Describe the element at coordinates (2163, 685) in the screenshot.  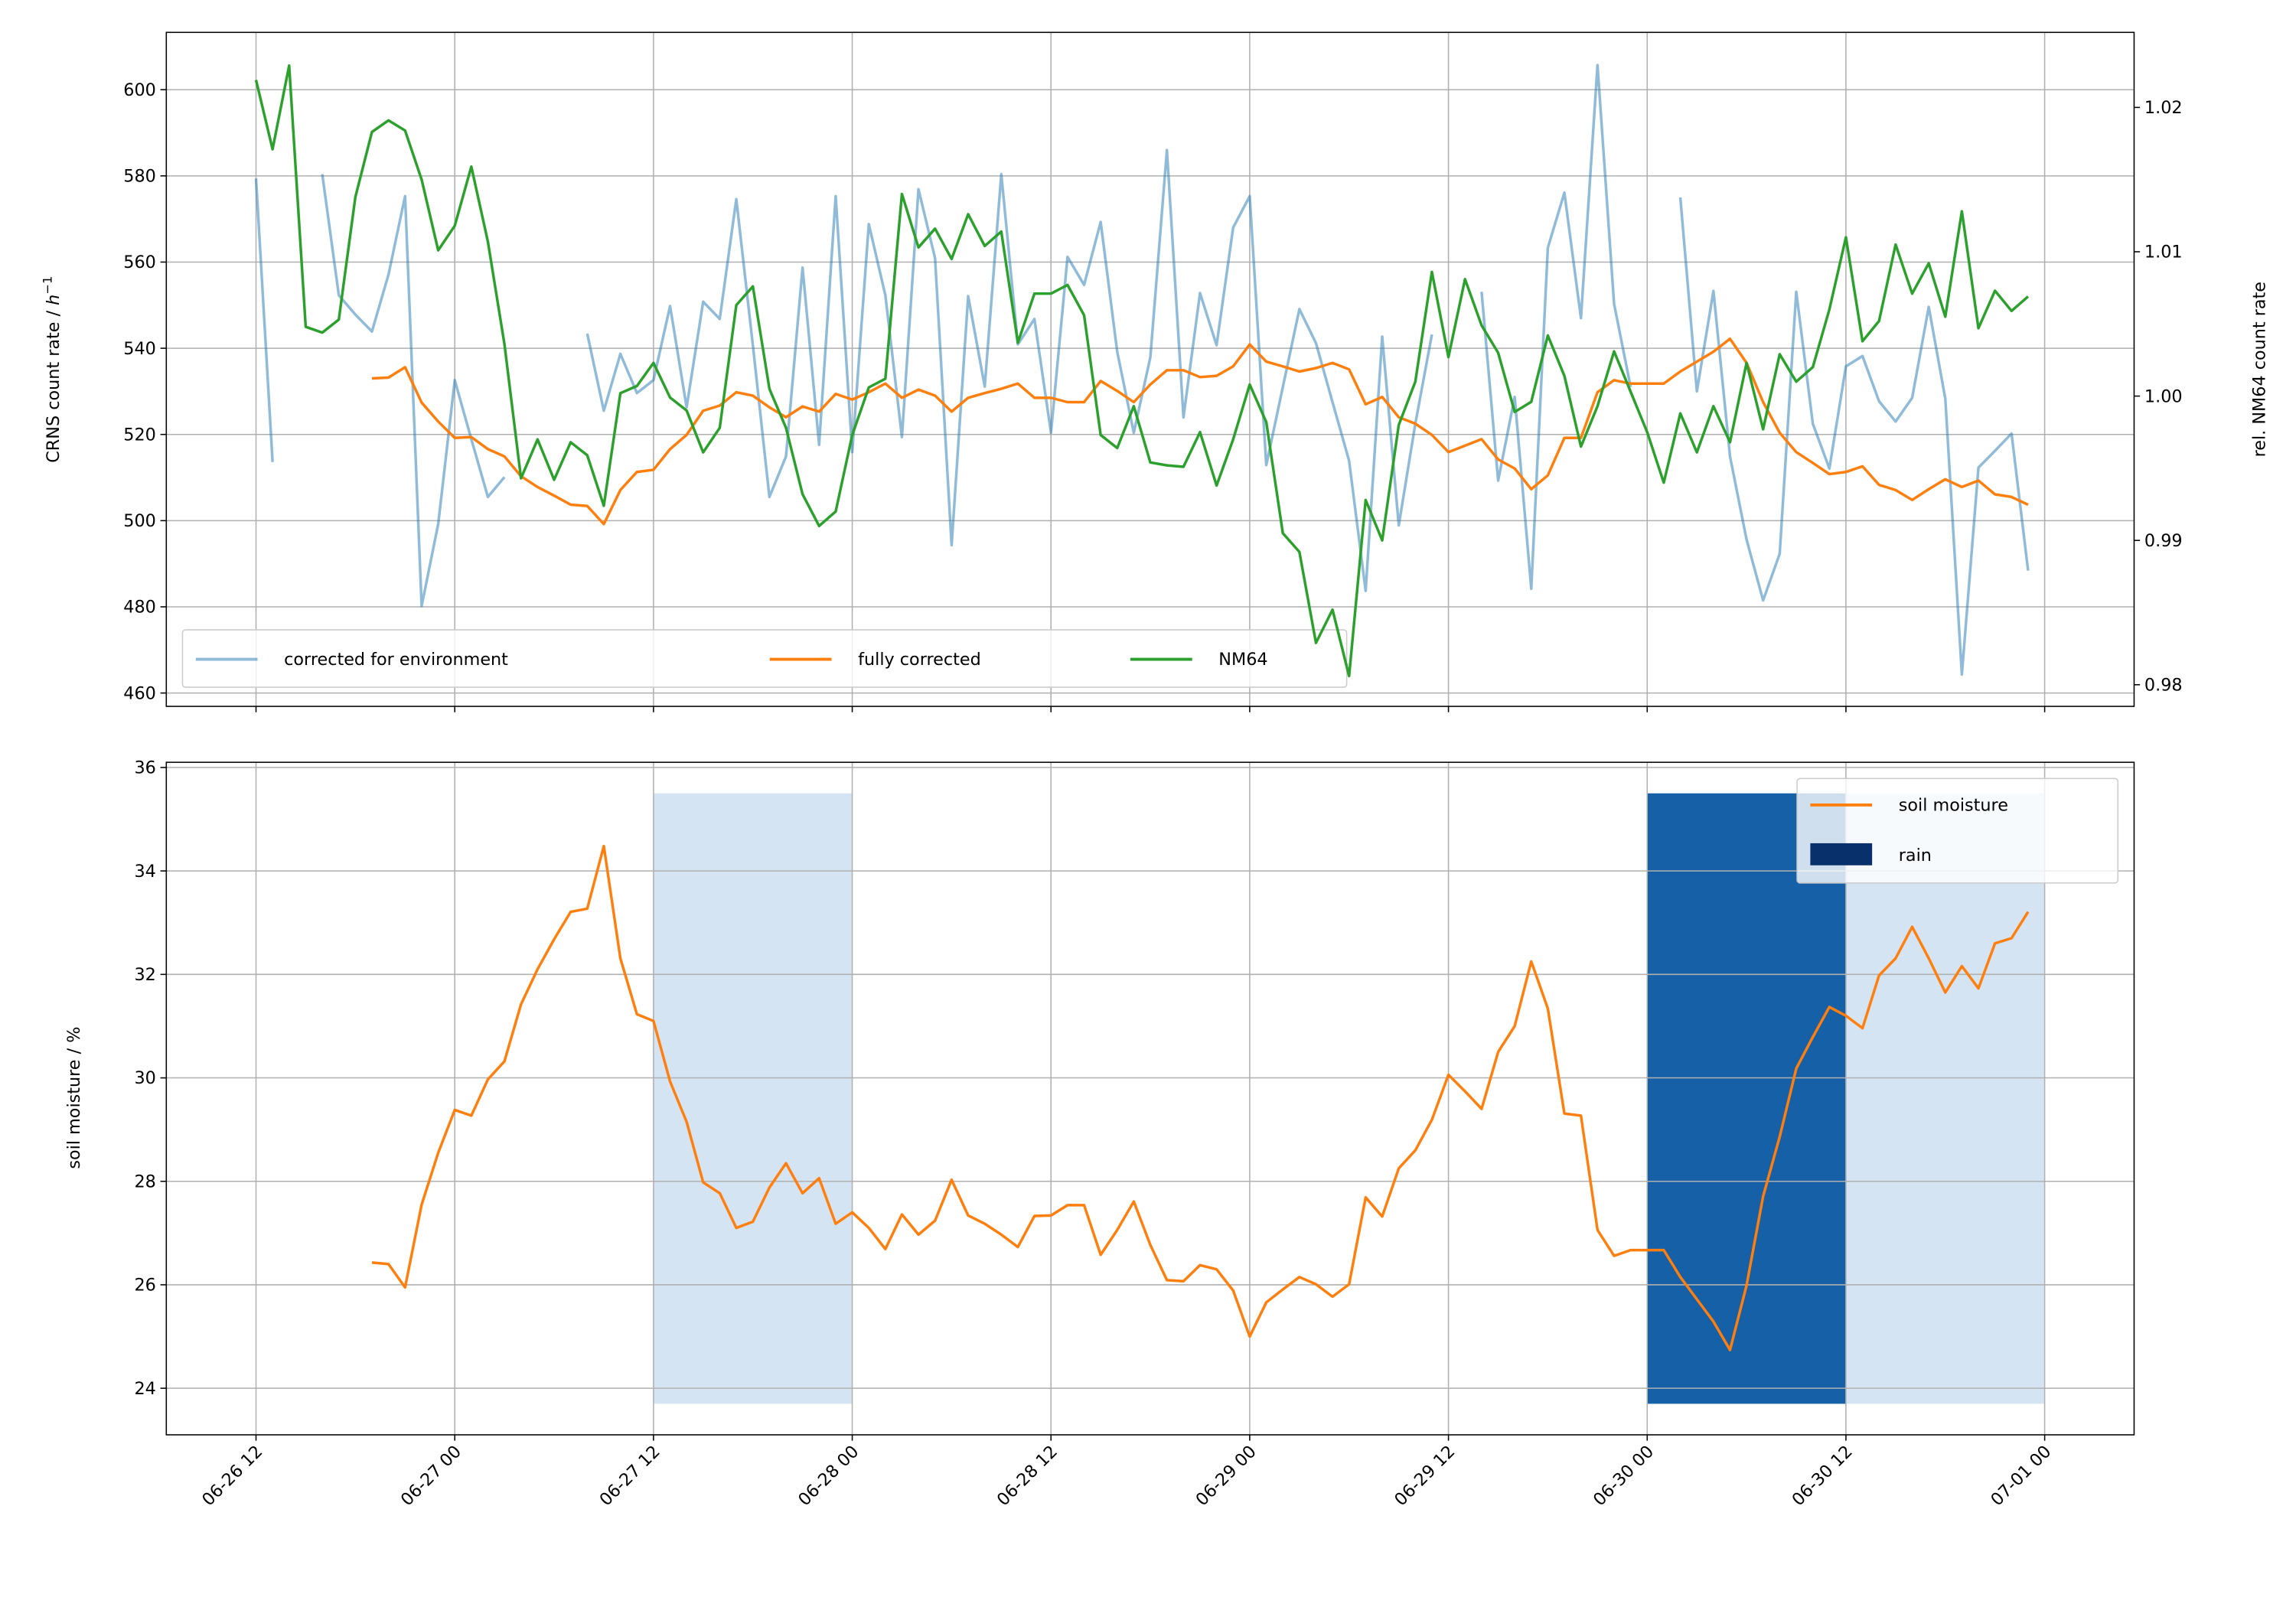
I see `y2-tick-label: 0.98` at that location.